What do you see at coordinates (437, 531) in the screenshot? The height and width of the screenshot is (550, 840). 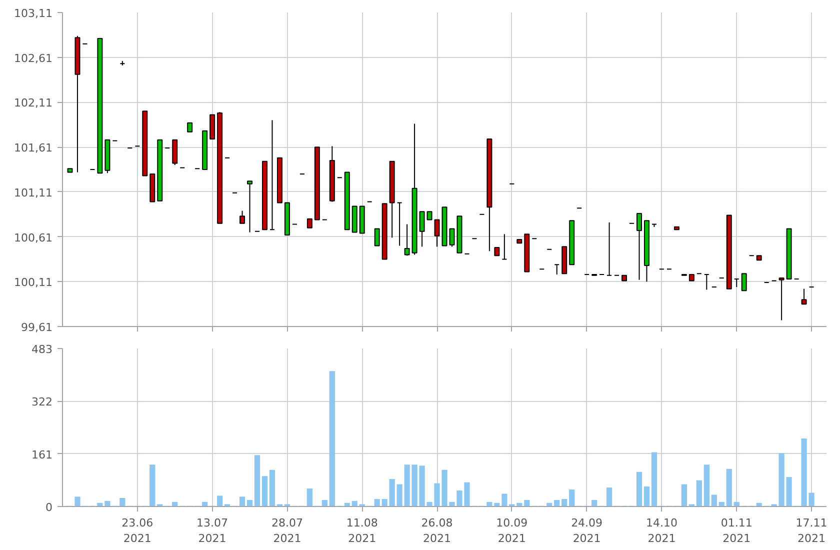 I see `x-tick-label: 26.08 2021` at bounding box center [437, 531].